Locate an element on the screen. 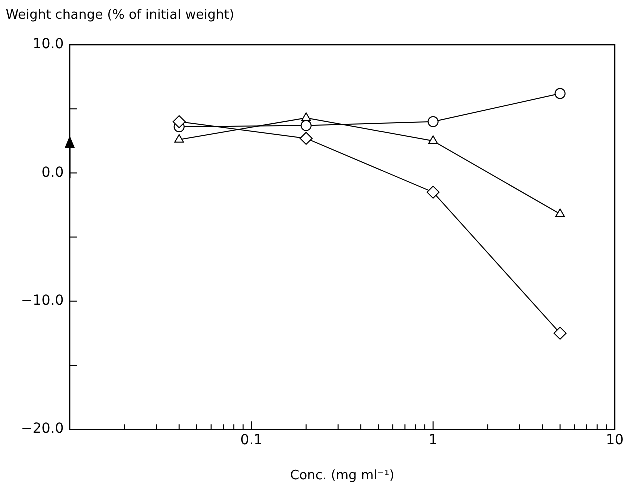 This screenshot has width=627, height=496. x-tick-label: 10 is located at coordinates (615, 440).